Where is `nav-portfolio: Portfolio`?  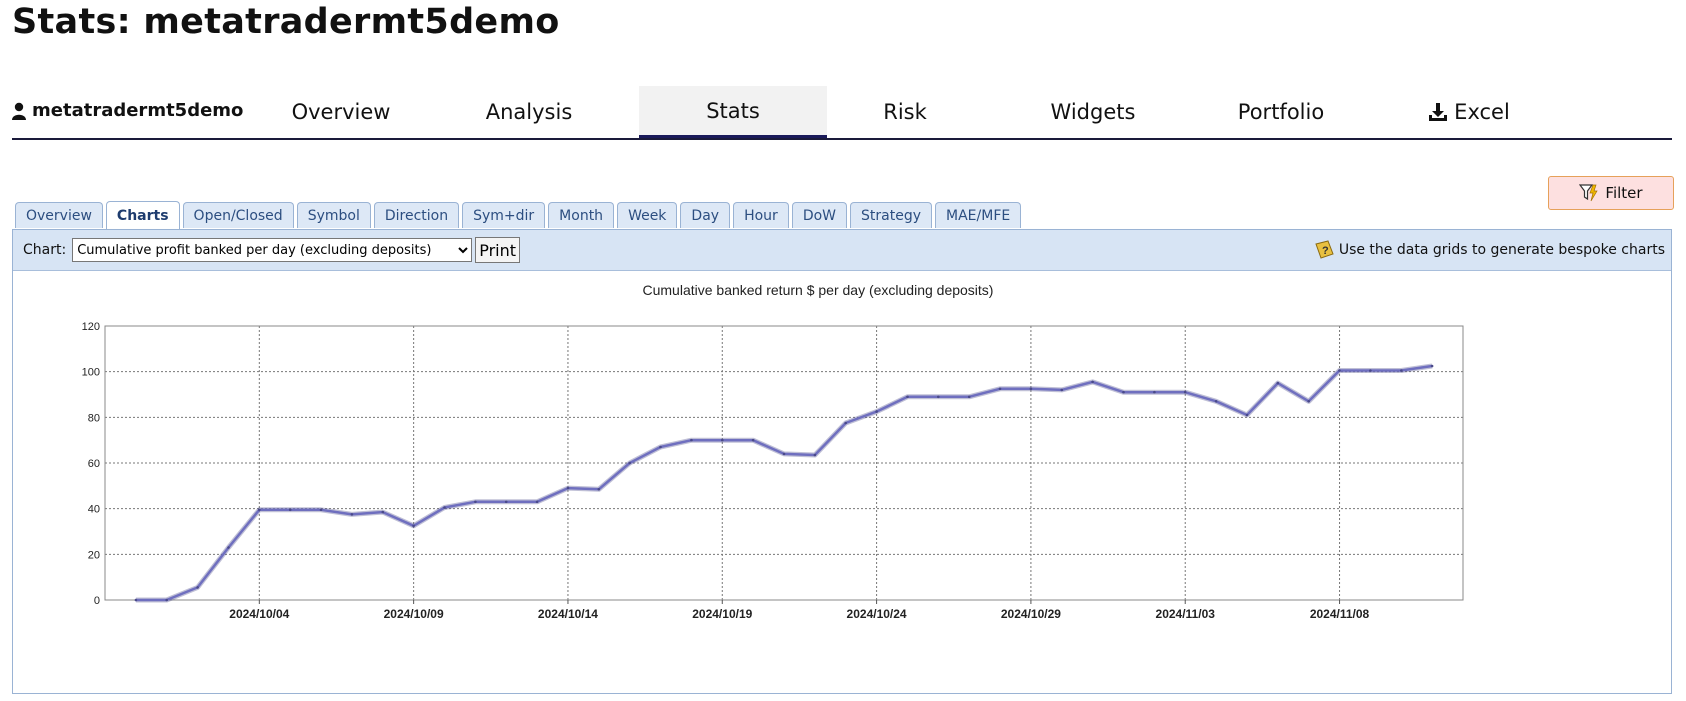
nav-portfolio: Portfolio is located at coordinates (1281, 112).